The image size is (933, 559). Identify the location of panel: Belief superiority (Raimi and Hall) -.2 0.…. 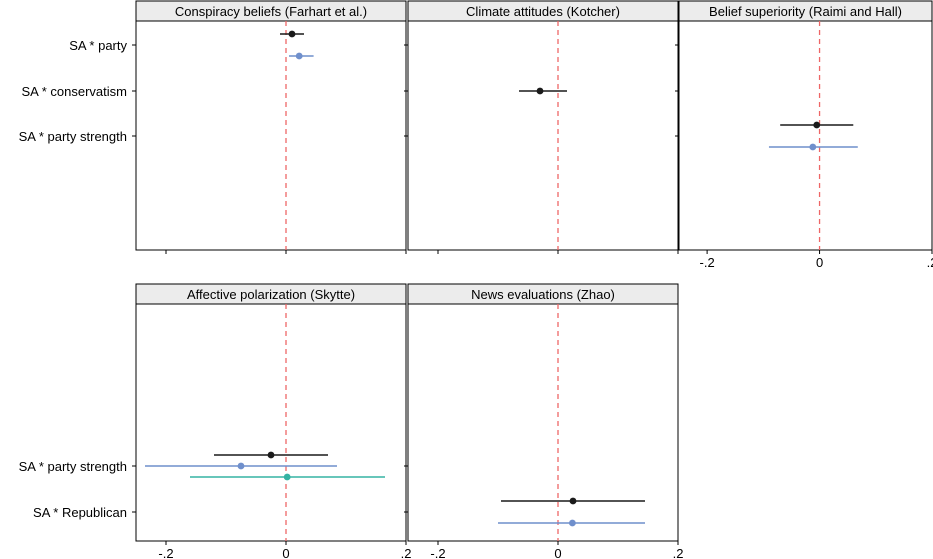
(804, 135).